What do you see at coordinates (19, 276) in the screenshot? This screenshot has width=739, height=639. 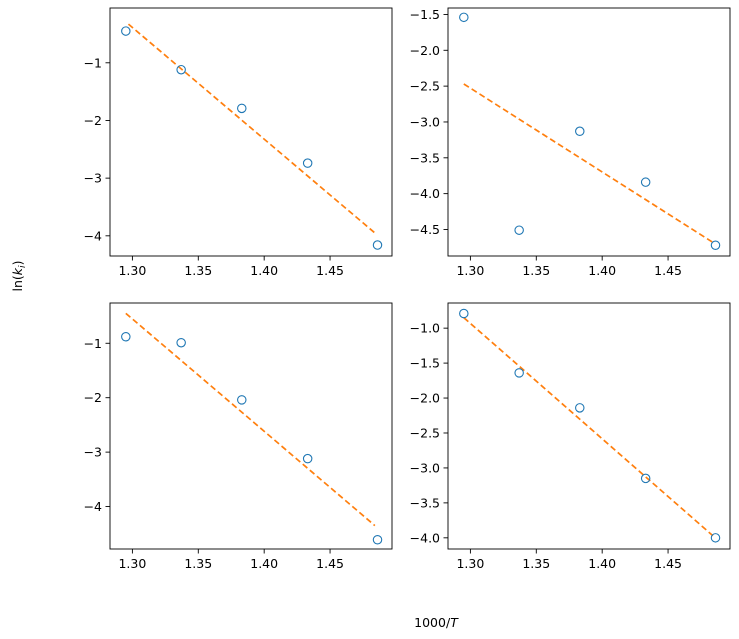 I see `y-axis-label: ln(ki)` at bounding box center [19, 276].